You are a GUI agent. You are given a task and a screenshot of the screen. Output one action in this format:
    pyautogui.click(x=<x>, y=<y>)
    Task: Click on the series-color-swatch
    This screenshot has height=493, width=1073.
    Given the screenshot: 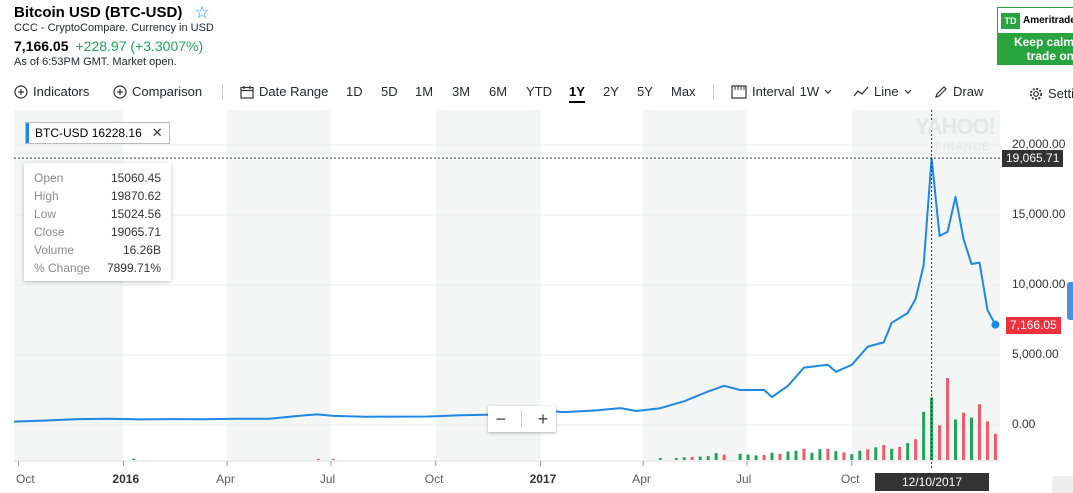 What is the action you would take?
    pyautogui.click(x=27, y=133)
    